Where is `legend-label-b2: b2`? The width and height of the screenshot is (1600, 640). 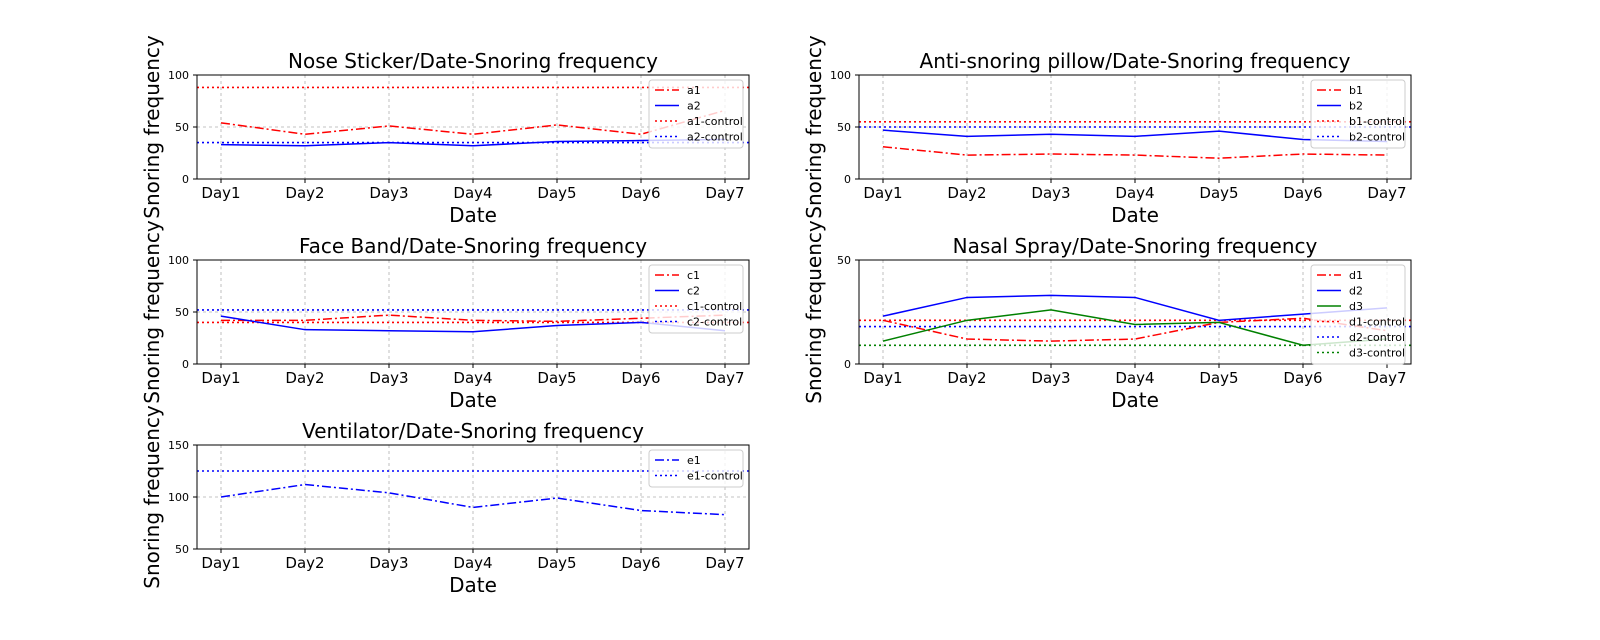
legend-label-b2: b2 is located at coordinates (1356, 106).